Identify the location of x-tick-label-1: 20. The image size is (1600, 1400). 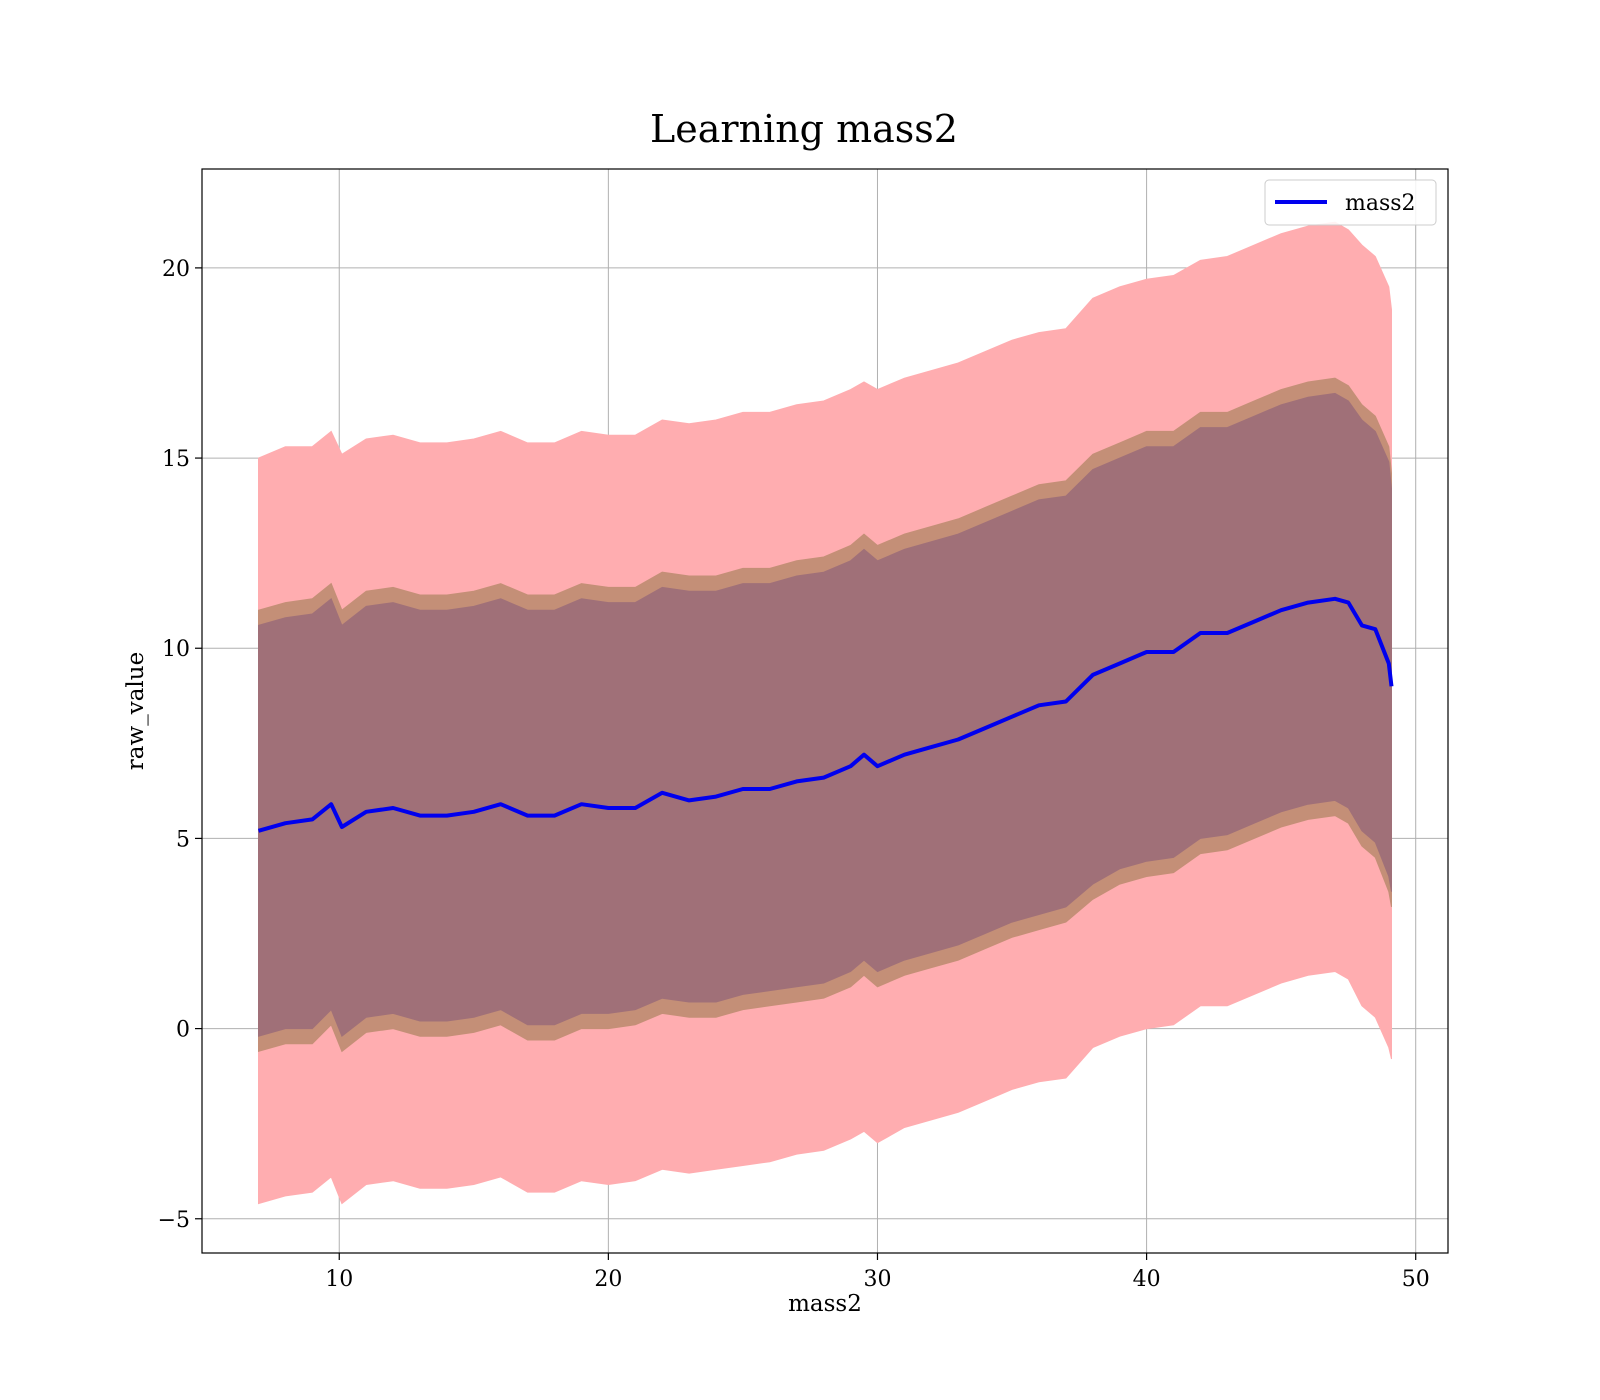
(608, 1279).